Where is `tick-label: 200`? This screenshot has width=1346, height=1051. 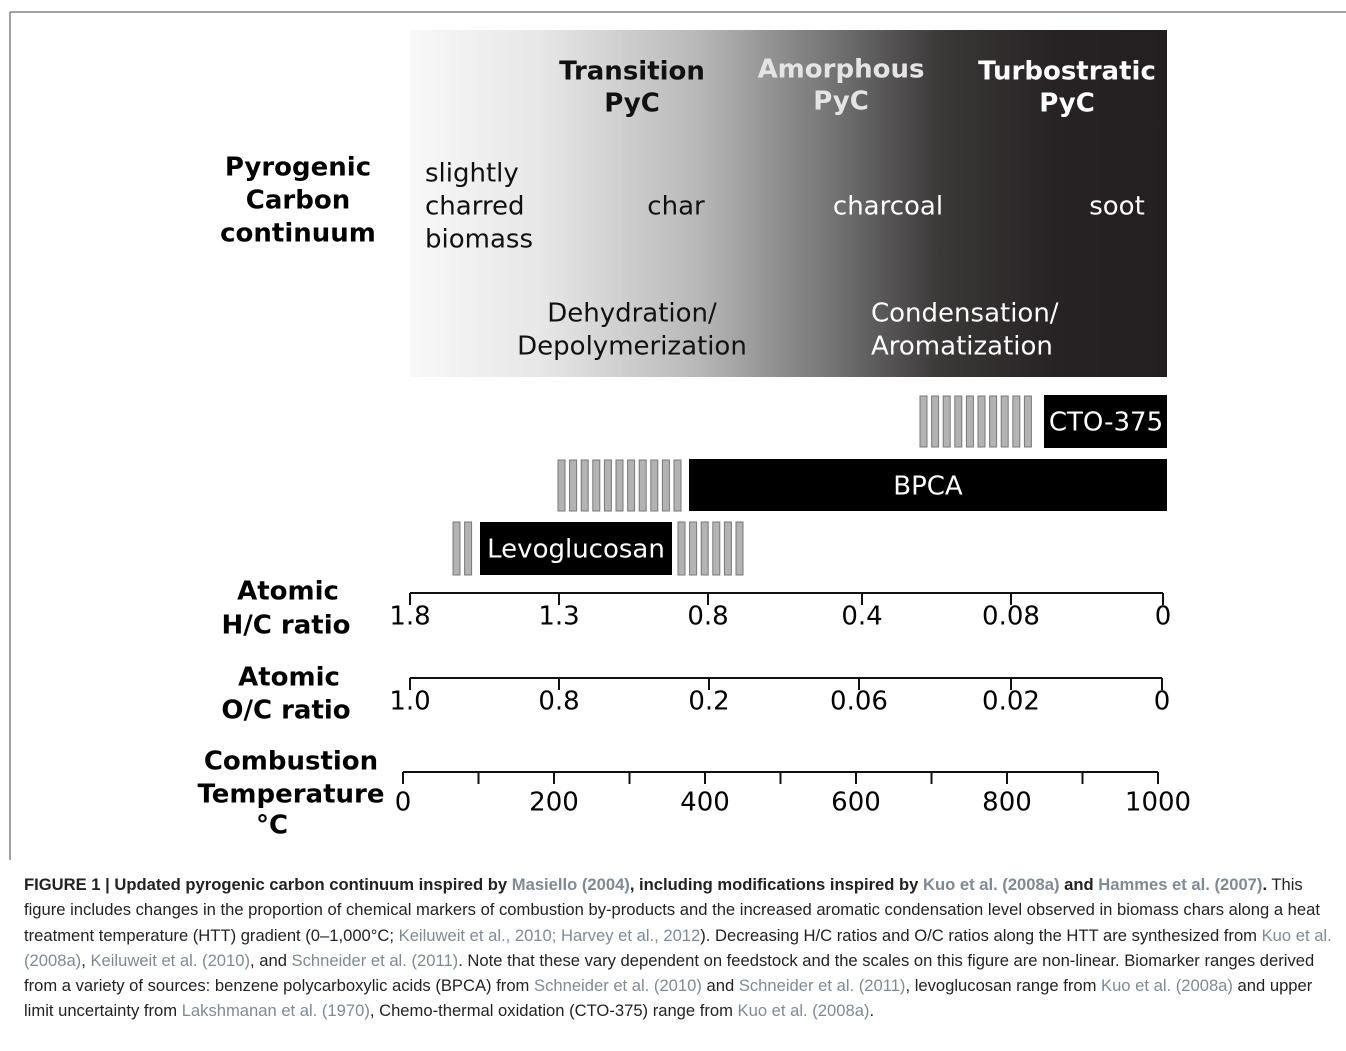 tick-label: 200 is located at coordinates (554, 803).